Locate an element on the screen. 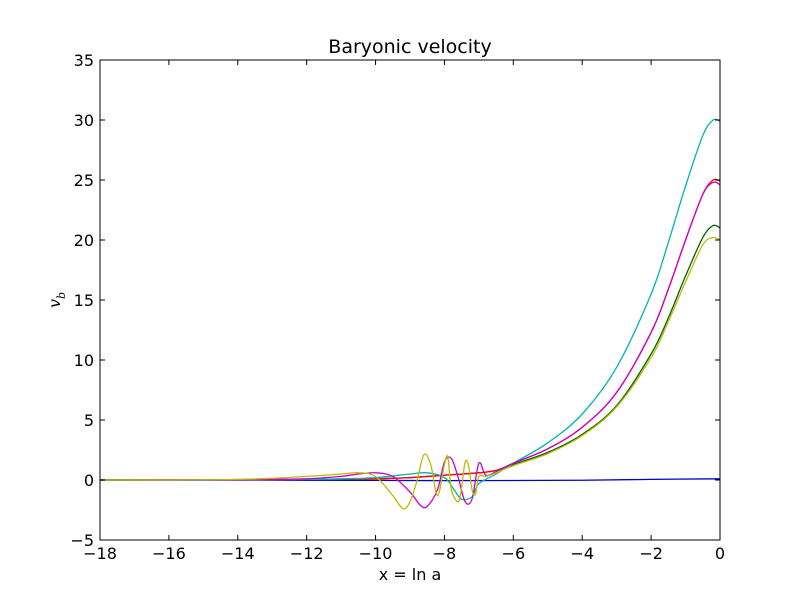 The width and height of the screenshot is (800, 600). y-tick-label: 35 is located at coordinates (84, 60).